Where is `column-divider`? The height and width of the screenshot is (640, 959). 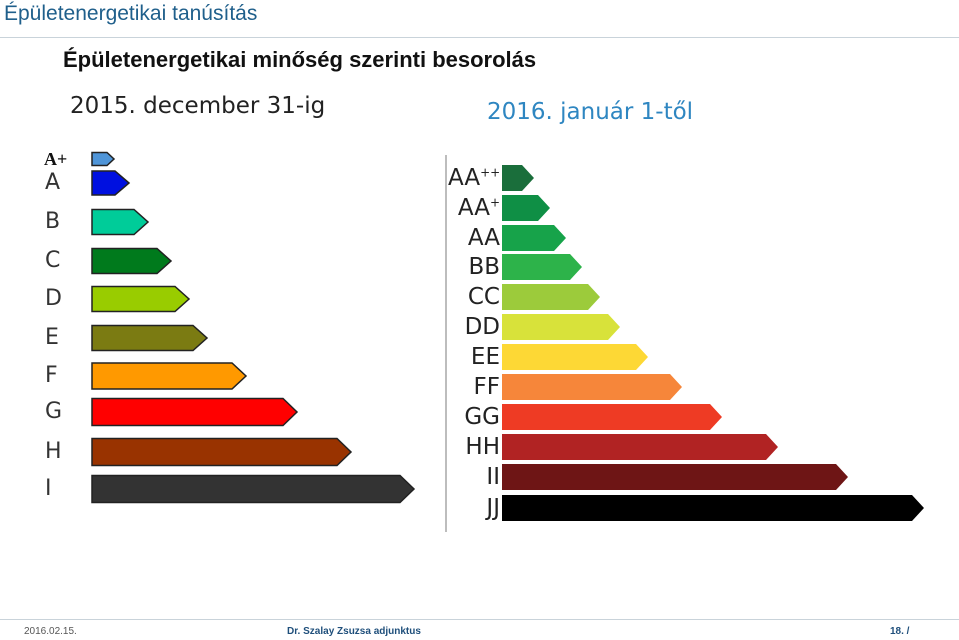
column-divider is located at coordinates (446, 343).